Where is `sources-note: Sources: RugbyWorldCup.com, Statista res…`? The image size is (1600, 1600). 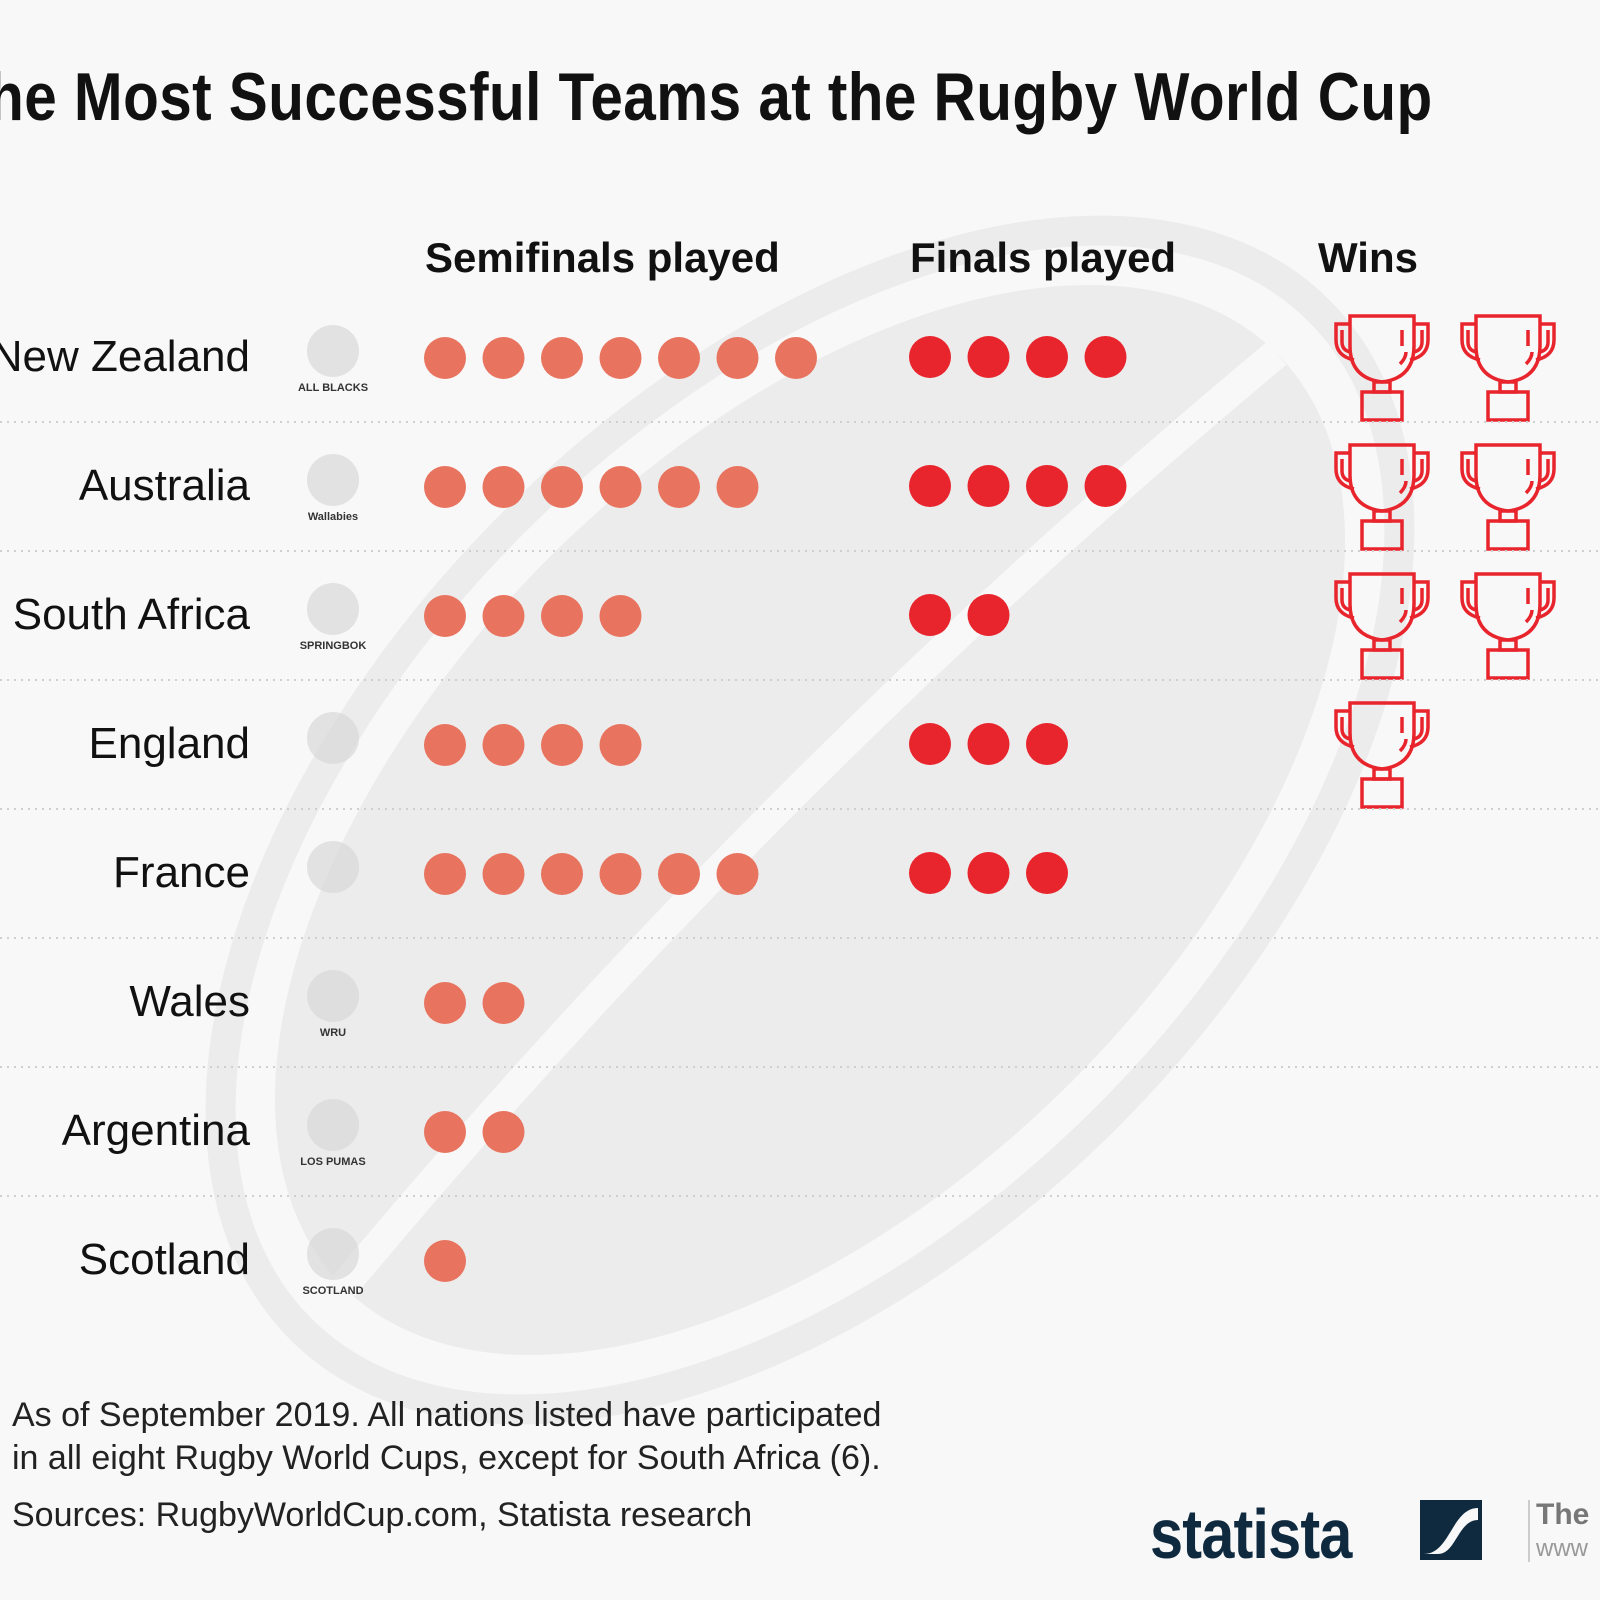
sources-note: Sources: RugbyWorldCup.com, Statista res… is located at coordinates (382, 1515).